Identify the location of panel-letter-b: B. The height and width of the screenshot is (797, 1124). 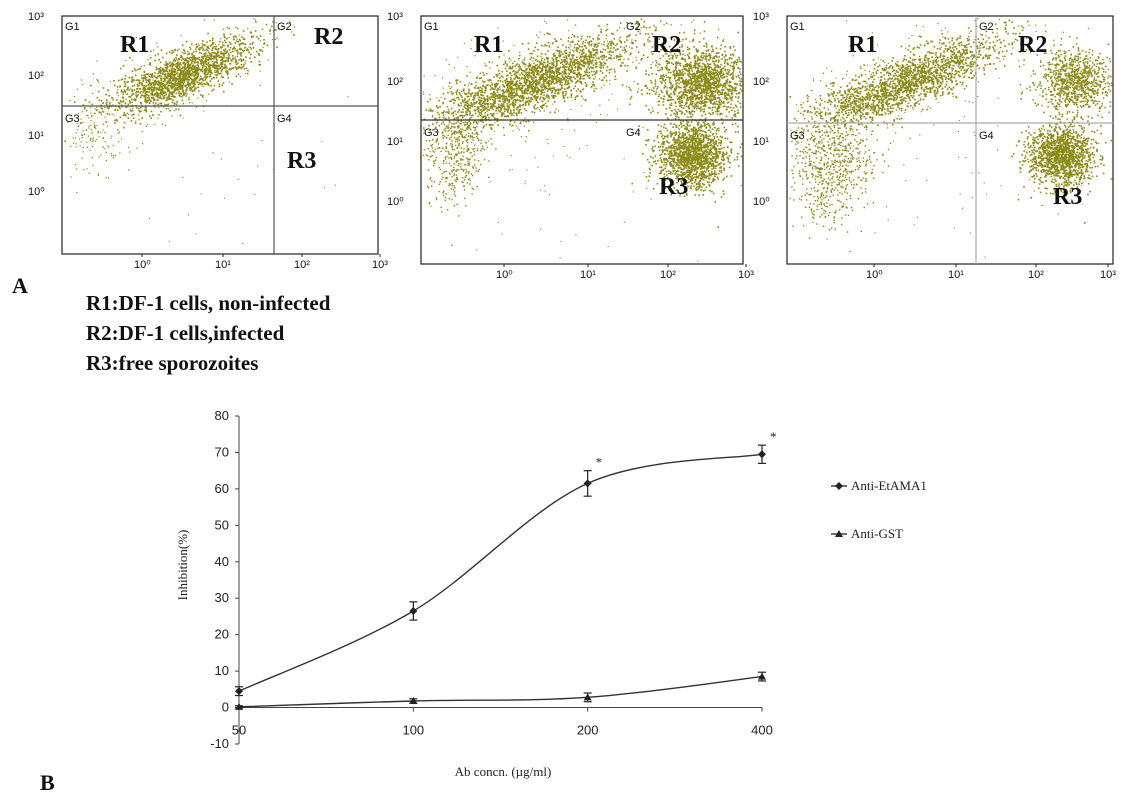
(47, 783).